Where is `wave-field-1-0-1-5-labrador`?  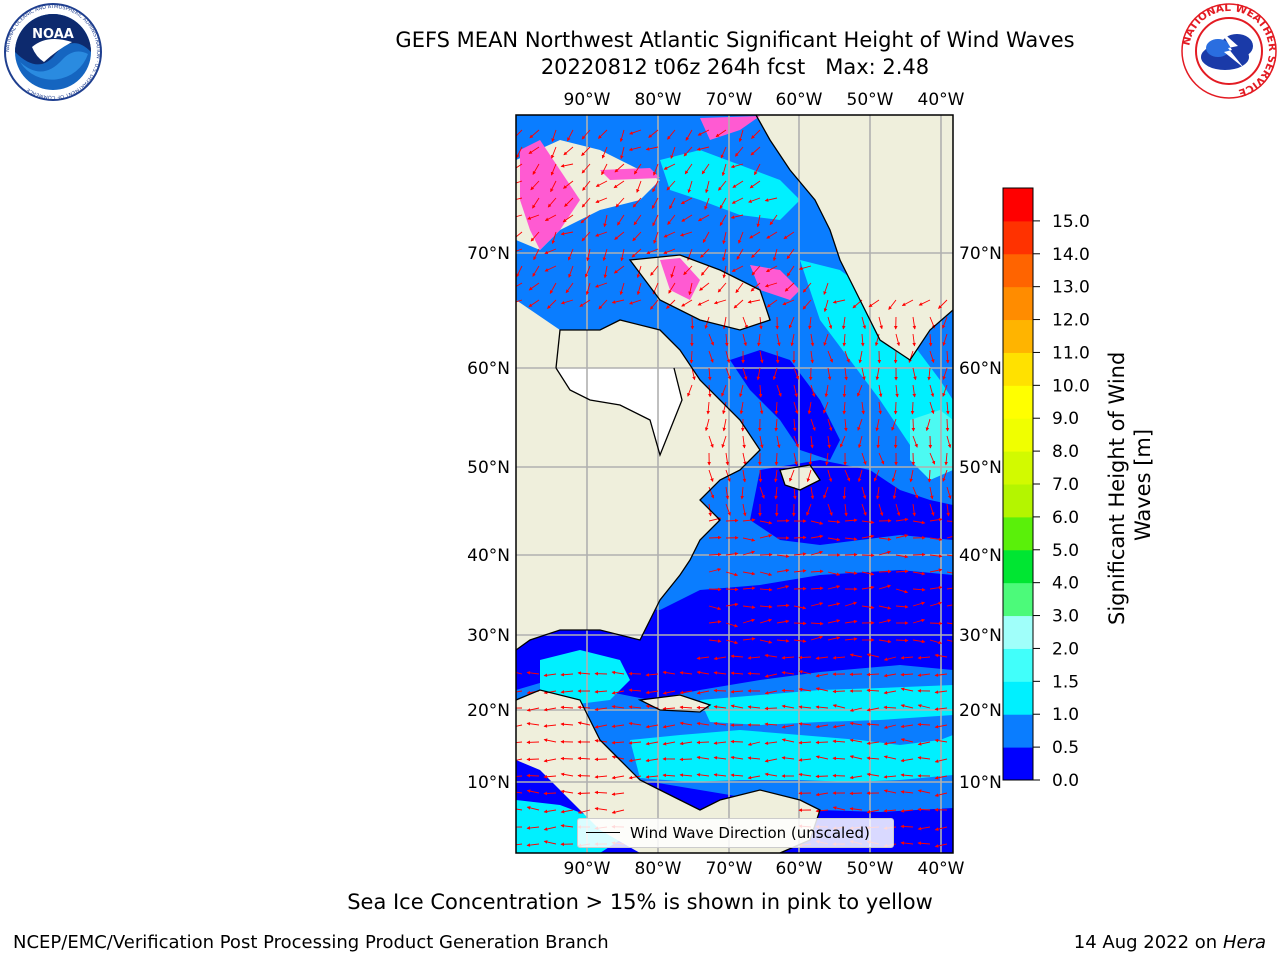 wave-field-1-0-1-5-labrador is located at coordinates (730, 185).